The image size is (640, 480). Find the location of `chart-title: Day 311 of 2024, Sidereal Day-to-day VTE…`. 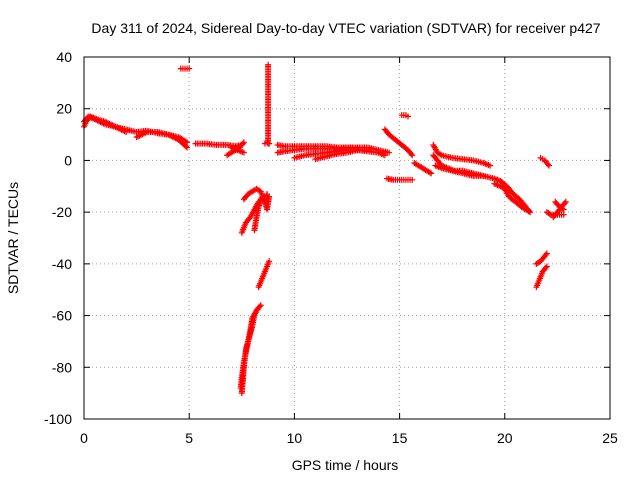

chart-title: Day 311 of 2024, Sidereal Day-to-day VTE… is located at coordinates (345, 28).